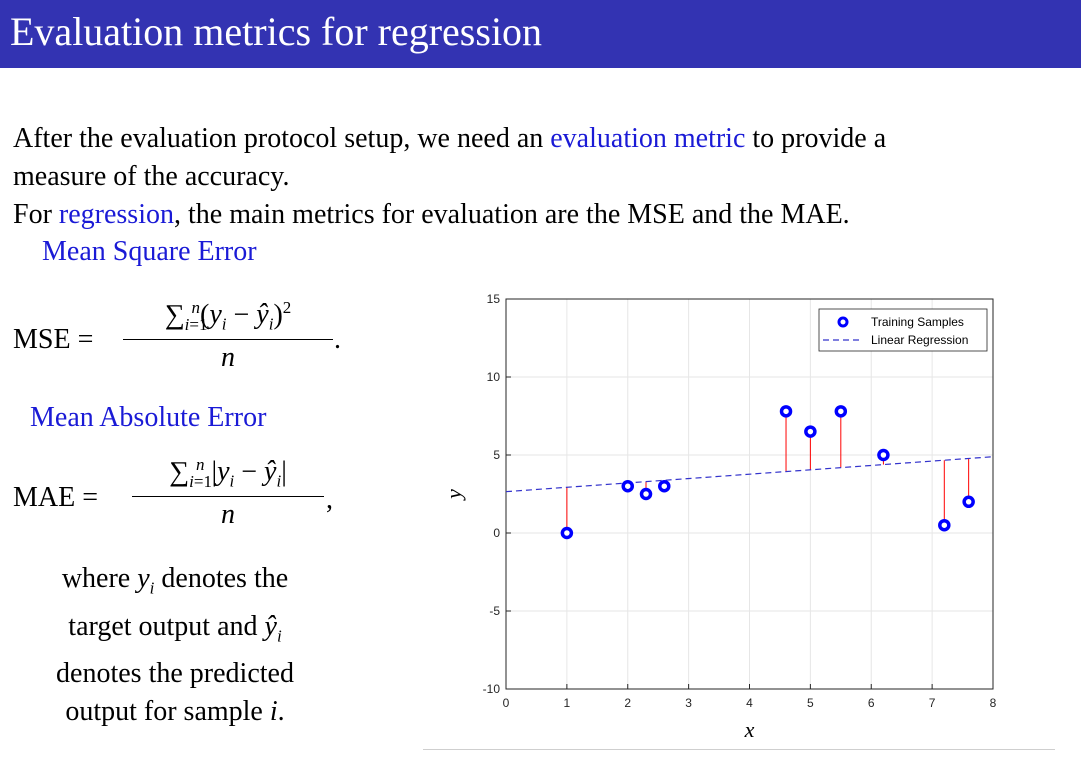 The height and width of the screenshot is (762, 1081). Describe the element at coordinates (276, 31) in the screenshot. I see `slide-title: Evaluation metrics for regression` at that location.